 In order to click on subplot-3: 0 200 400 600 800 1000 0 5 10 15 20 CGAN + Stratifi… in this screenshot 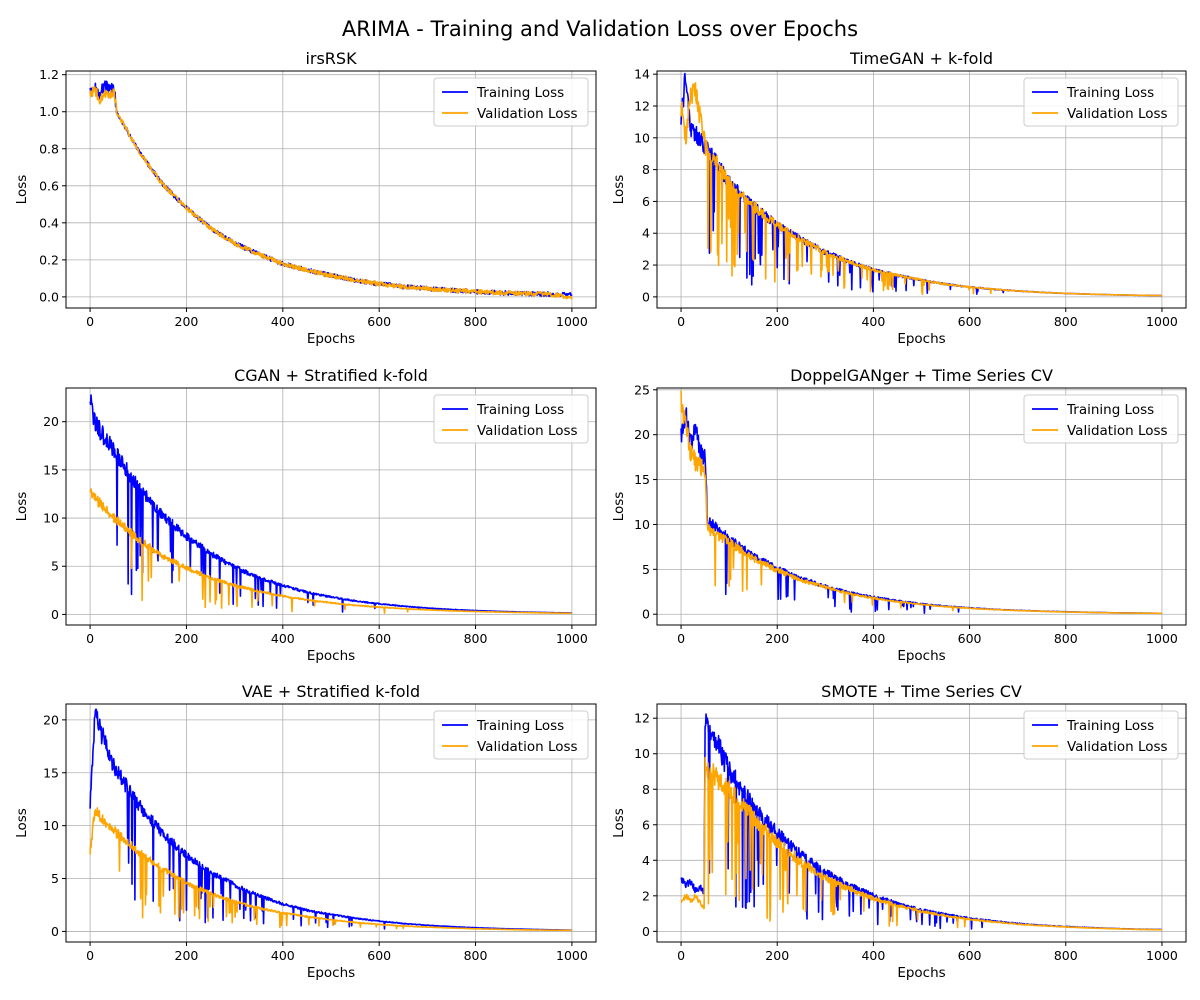, I will do `click(305, 515)`.